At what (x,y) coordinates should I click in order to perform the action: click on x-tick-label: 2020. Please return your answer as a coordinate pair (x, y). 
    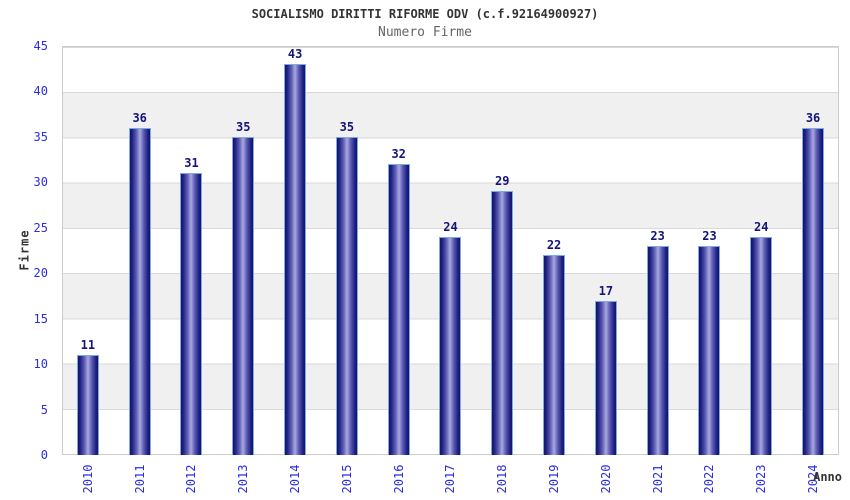
    Looking at the image, I should click on (605, 479).